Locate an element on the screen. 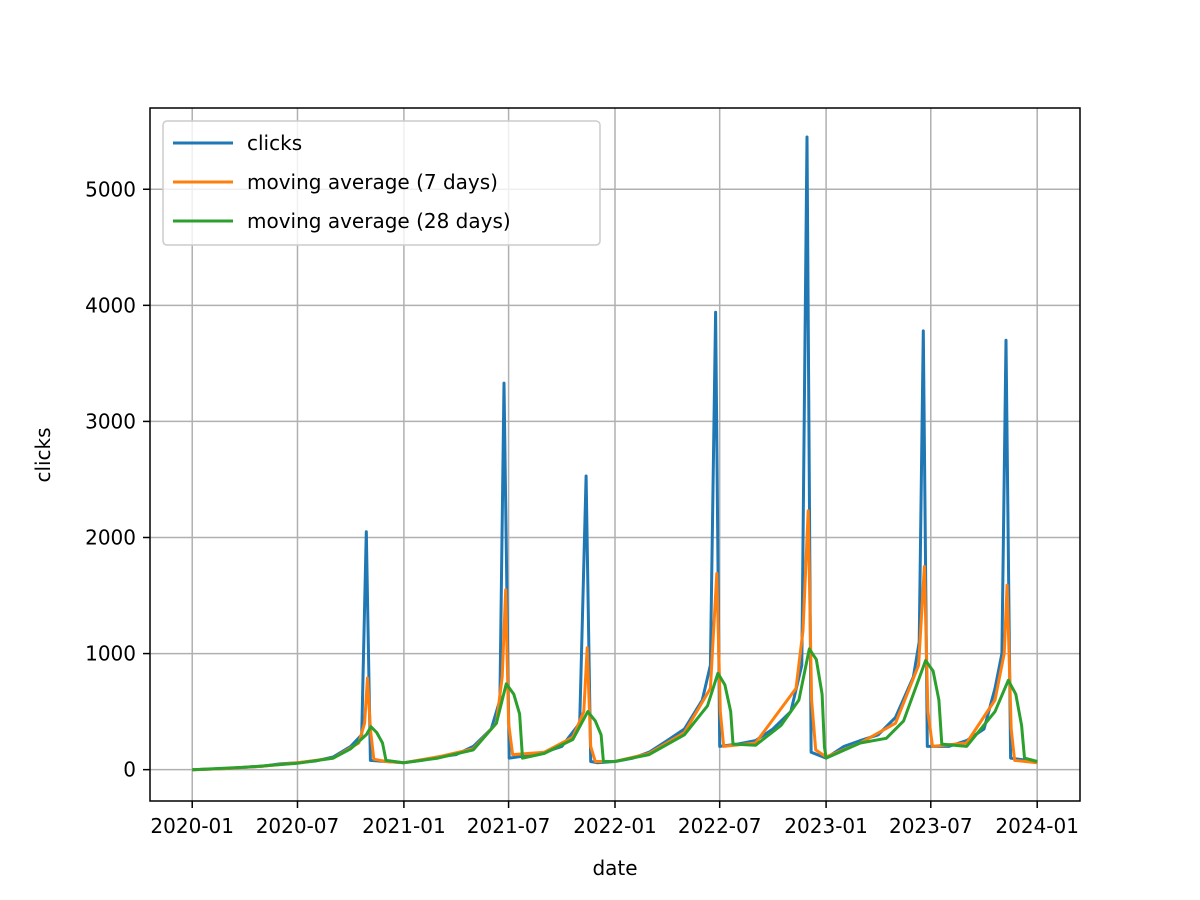  y-tick-label: 1000 is located at coordinates (110, 654).